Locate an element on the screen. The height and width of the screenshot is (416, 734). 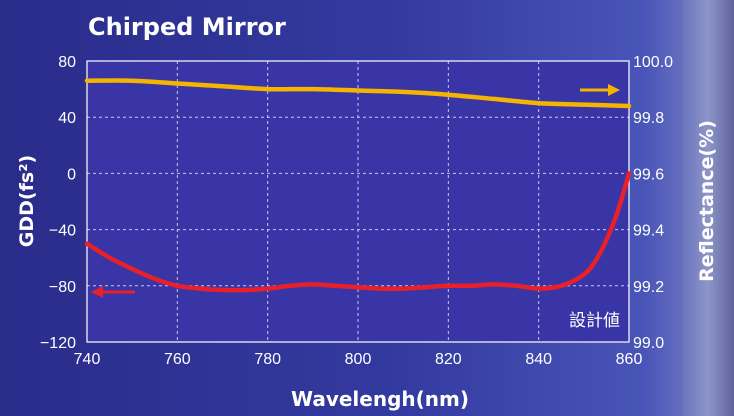
background-edge is located at coordinates (708, 208).